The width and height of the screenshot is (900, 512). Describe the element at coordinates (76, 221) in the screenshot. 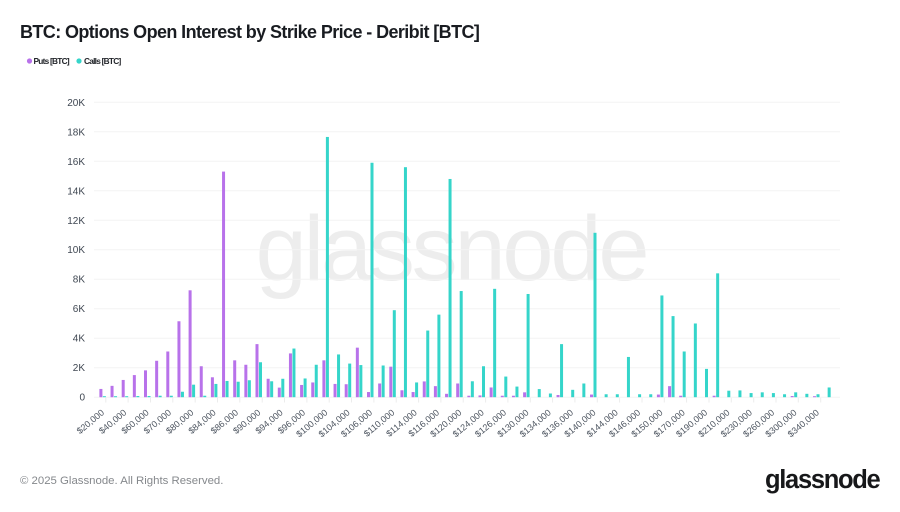

I see `svg-text: 12K` at that location.